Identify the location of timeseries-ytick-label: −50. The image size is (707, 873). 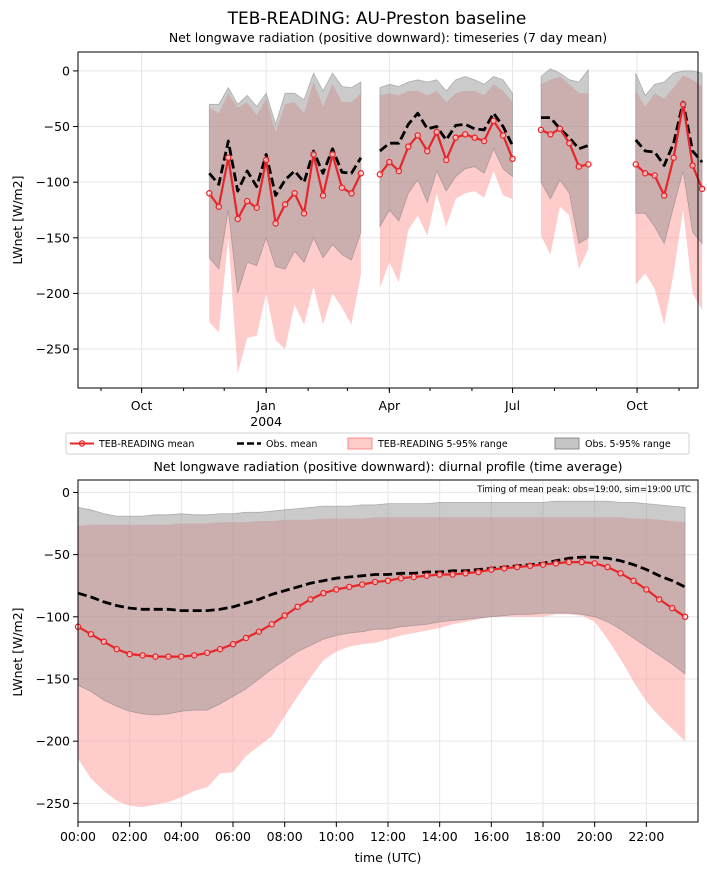
(57, 126).